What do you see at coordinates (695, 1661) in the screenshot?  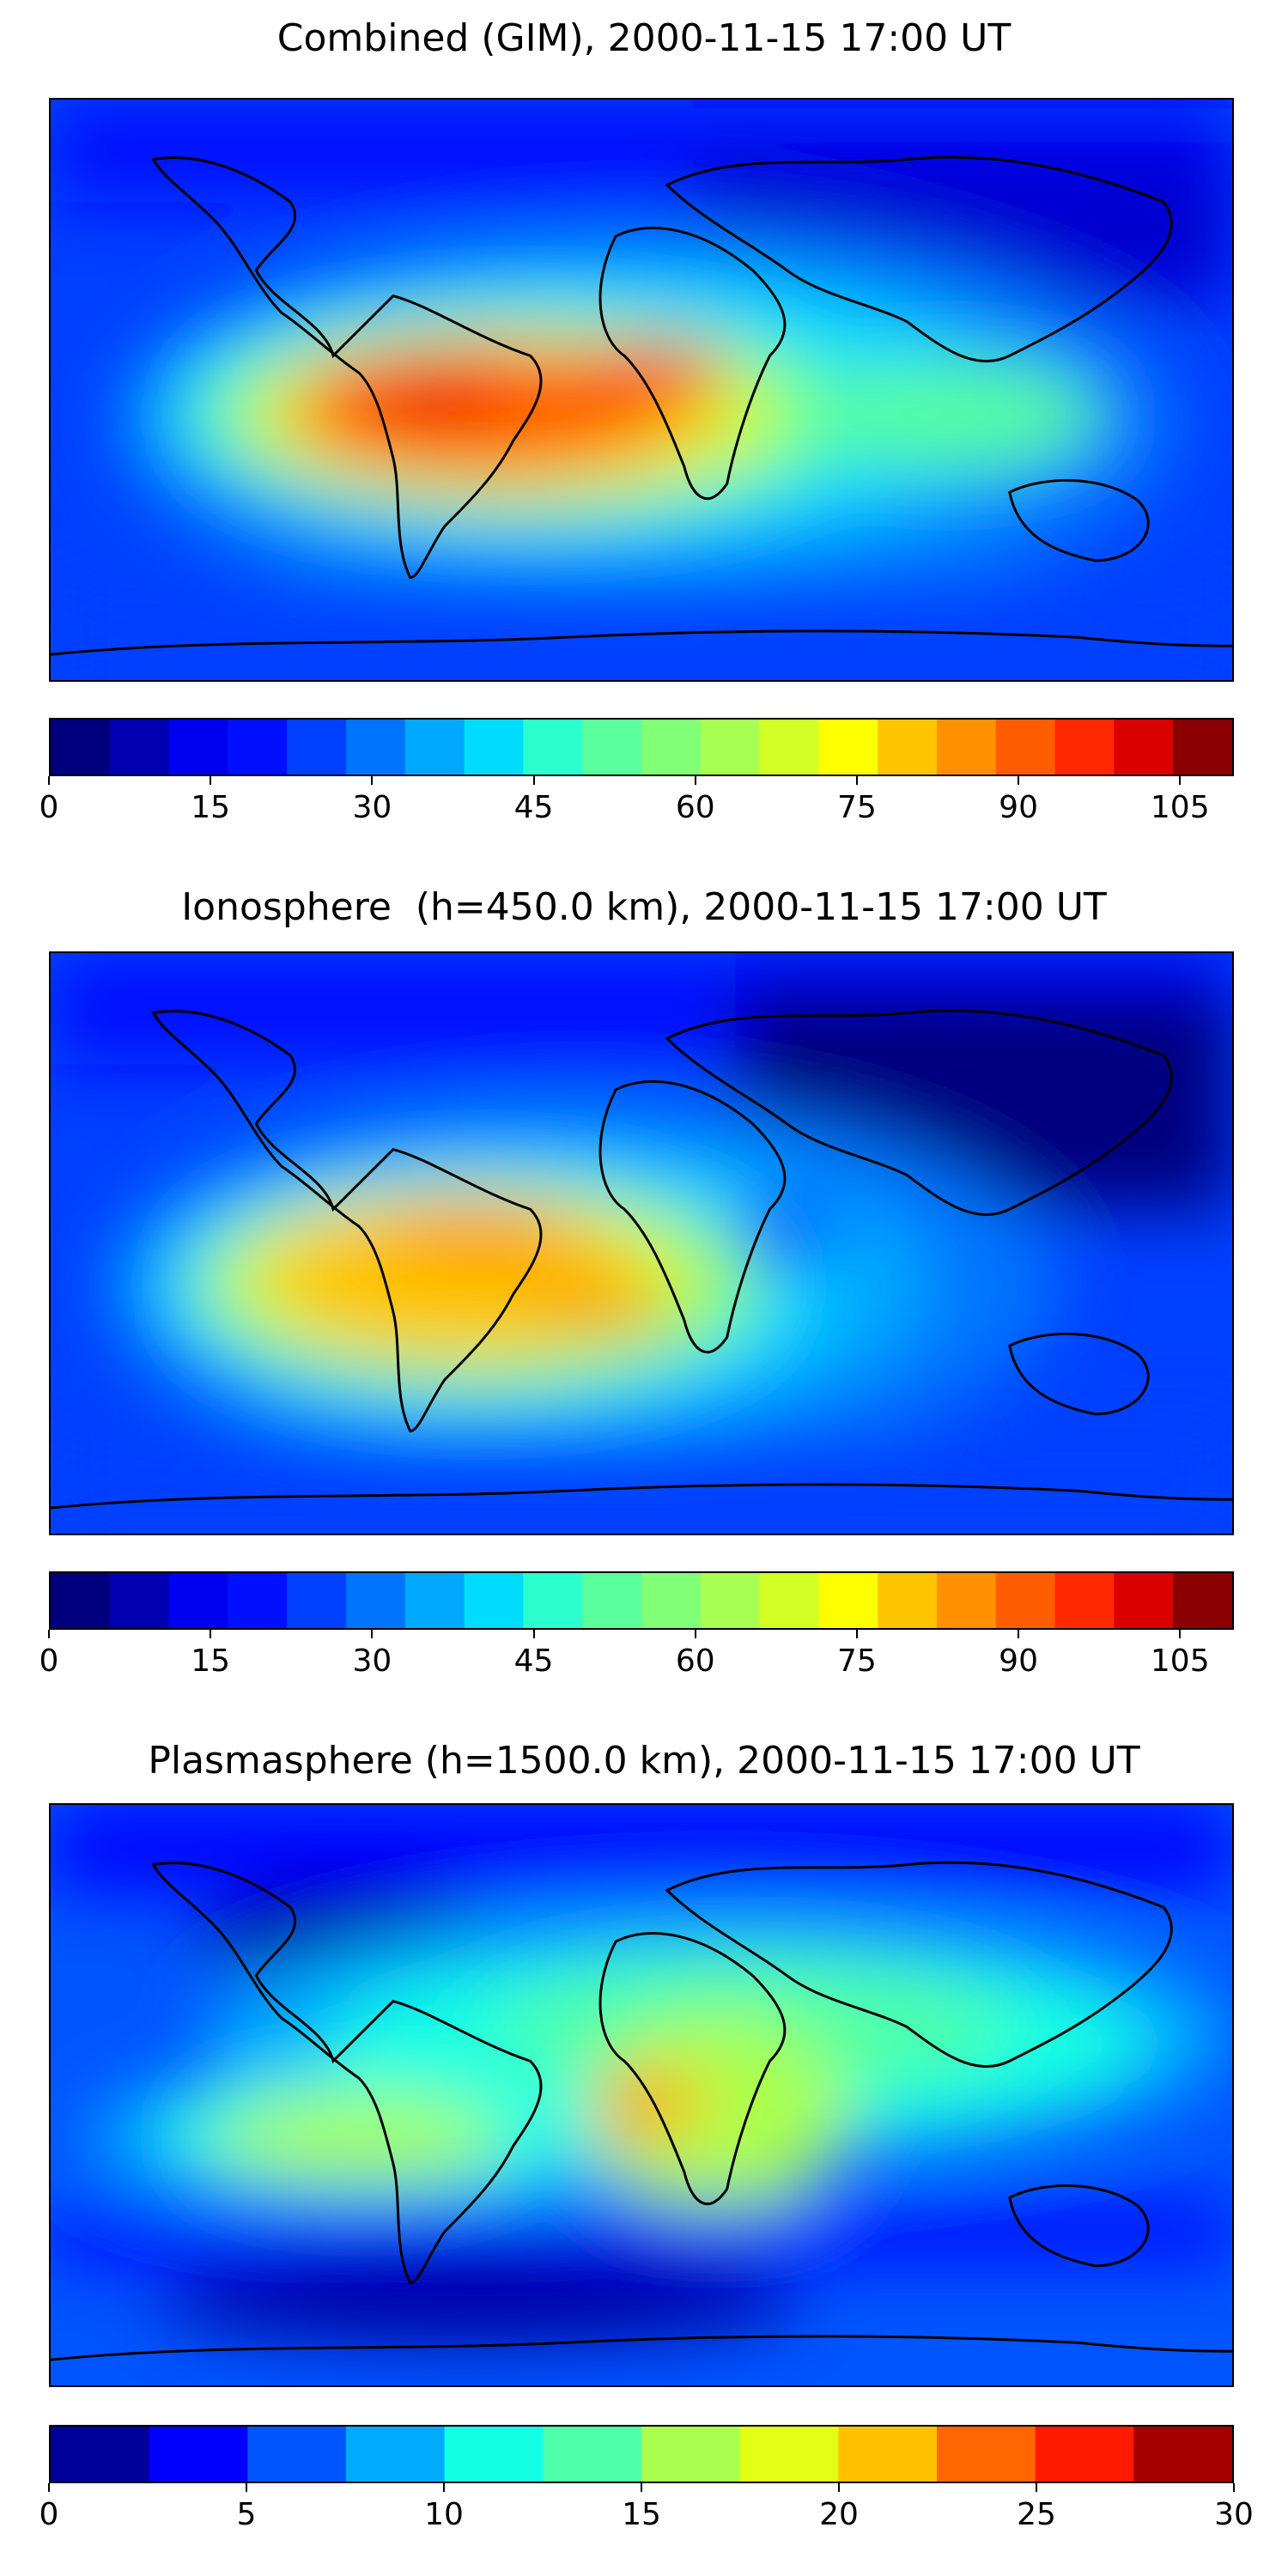 I see `colorbar-tick-label: 60` at bounding box center [695, 1661].